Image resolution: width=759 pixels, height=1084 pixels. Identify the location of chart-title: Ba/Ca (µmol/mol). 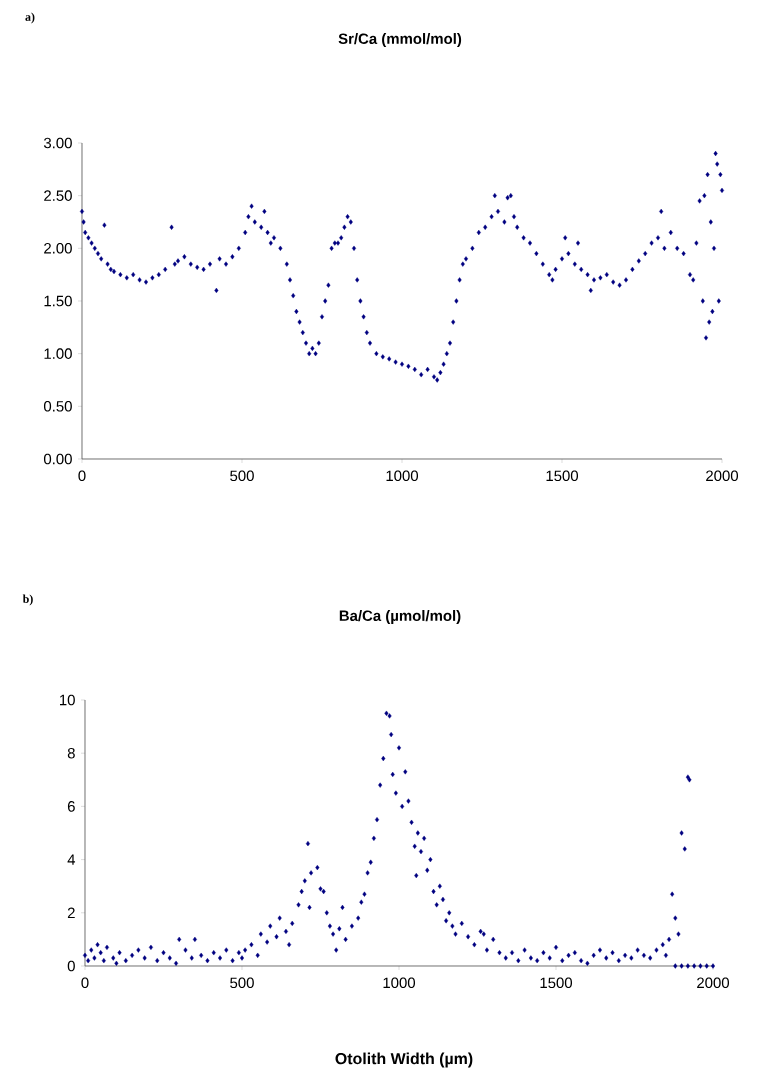
(400, 617).